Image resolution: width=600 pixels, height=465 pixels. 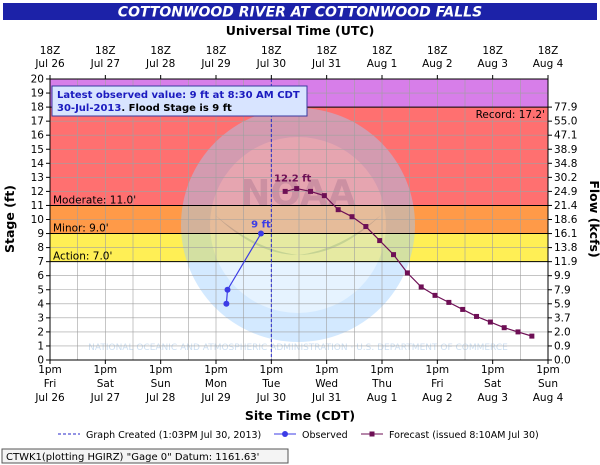 I want to click on title-bar, so click(x=300, y=11).